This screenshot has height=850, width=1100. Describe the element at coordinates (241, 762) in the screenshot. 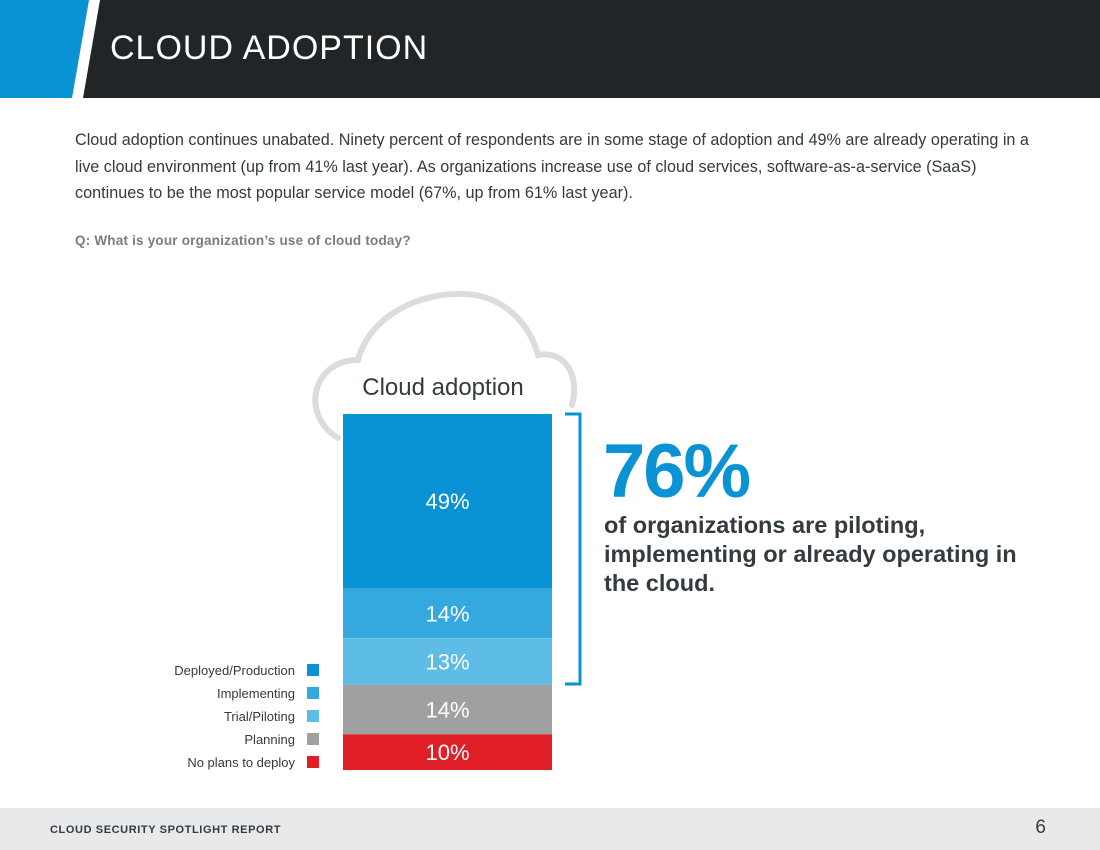

I see `legend-label-no-plans-to-deploy: No plans to deploy` at that location.